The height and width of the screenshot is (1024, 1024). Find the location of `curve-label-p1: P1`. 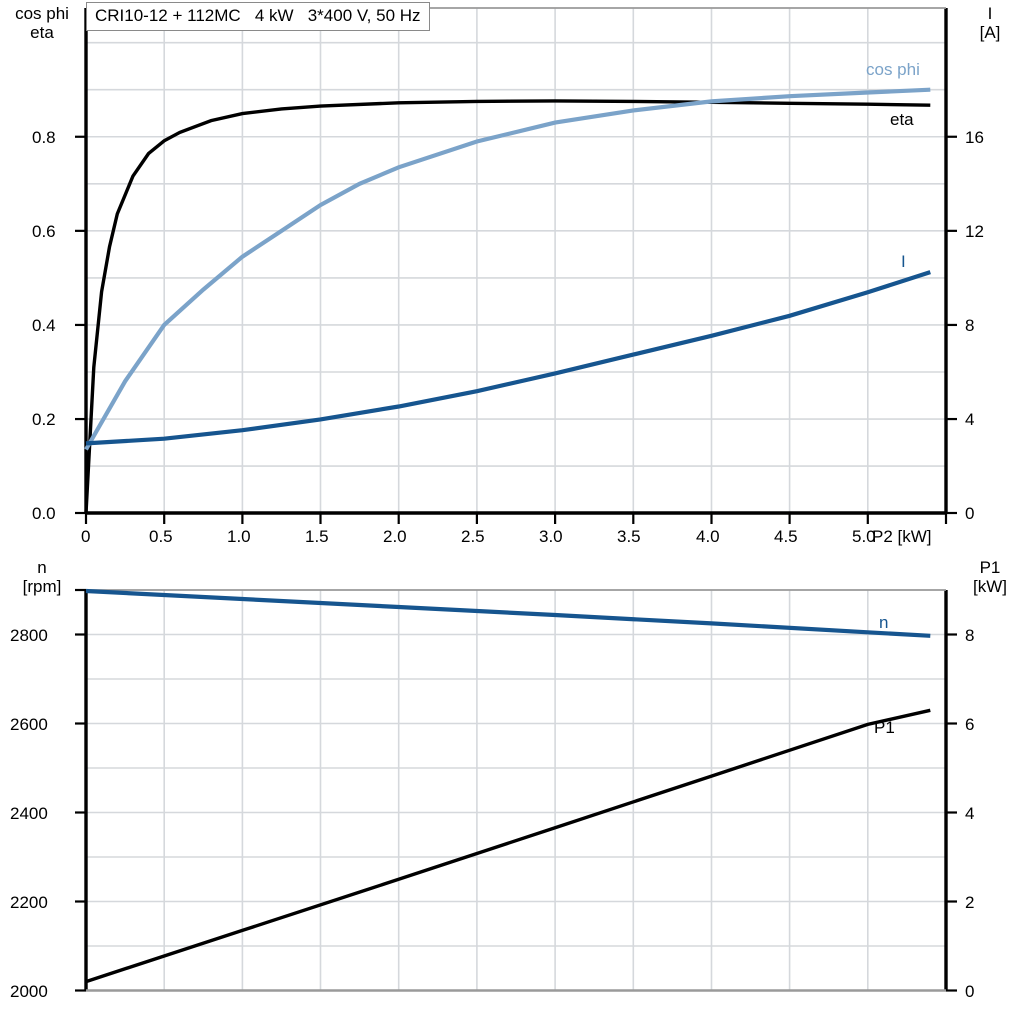

curve-label-p1: P1 is located at coordinates (884, 727).